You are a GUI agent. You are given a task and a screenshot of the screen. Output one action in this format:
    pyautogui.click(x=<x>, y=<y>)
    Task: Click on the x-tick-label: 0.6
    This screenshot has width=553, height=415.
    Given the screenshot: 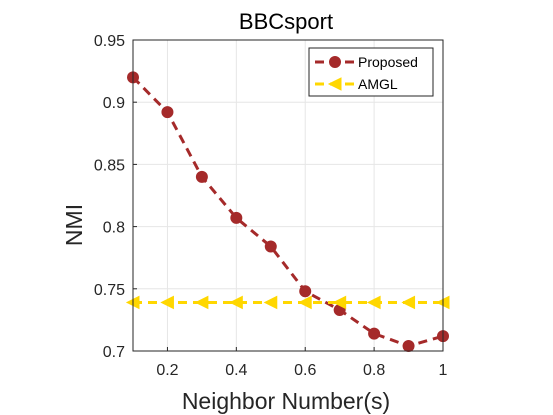 What is the action you would take?
    pyautogui.click(x=305, y=370)
    